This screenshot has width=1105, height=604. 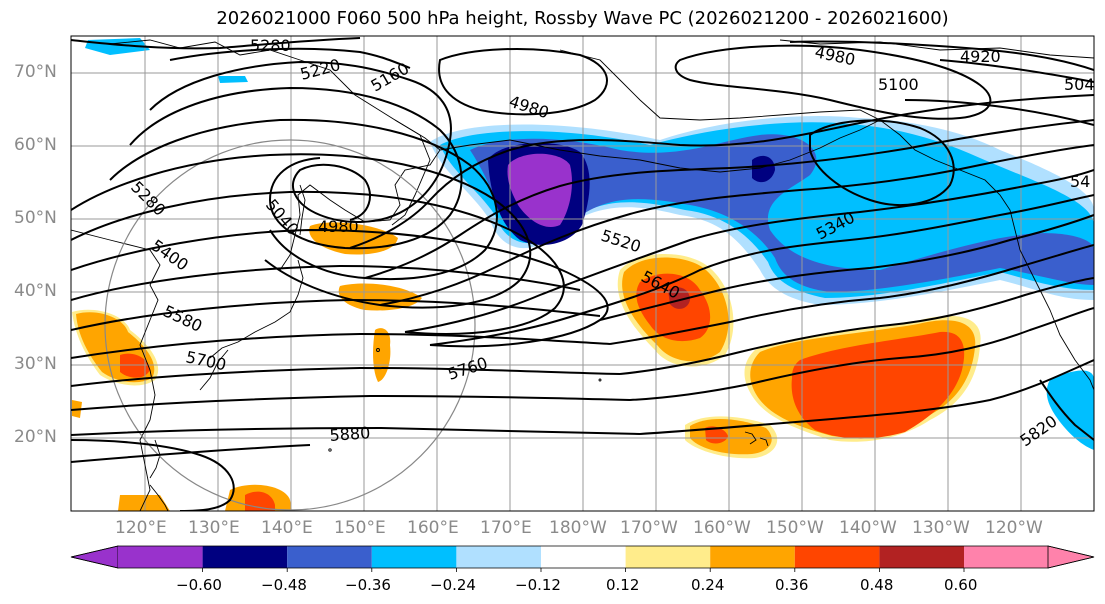 I want to click on colorbar-tick-label: 0.12, so click(x=623, y=585).